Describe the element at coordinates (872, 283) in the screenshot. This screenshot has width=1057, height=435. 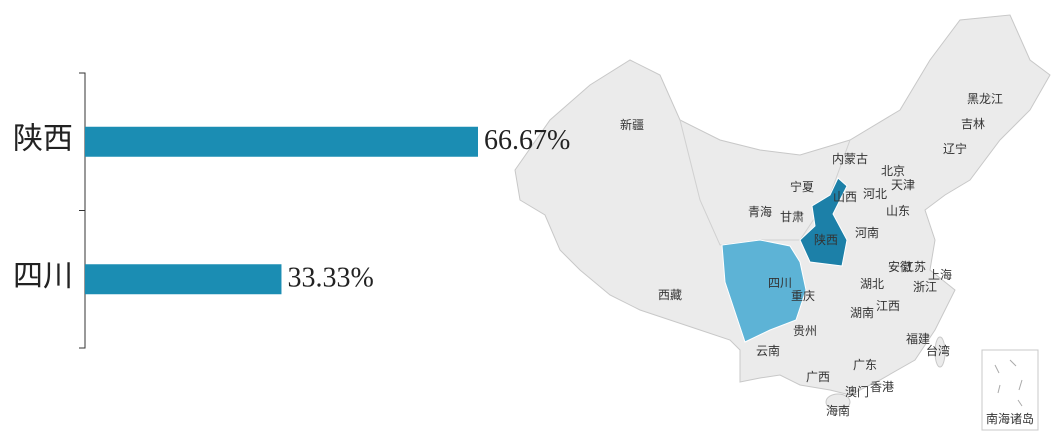
I see `region-label: 湖北` at that location.